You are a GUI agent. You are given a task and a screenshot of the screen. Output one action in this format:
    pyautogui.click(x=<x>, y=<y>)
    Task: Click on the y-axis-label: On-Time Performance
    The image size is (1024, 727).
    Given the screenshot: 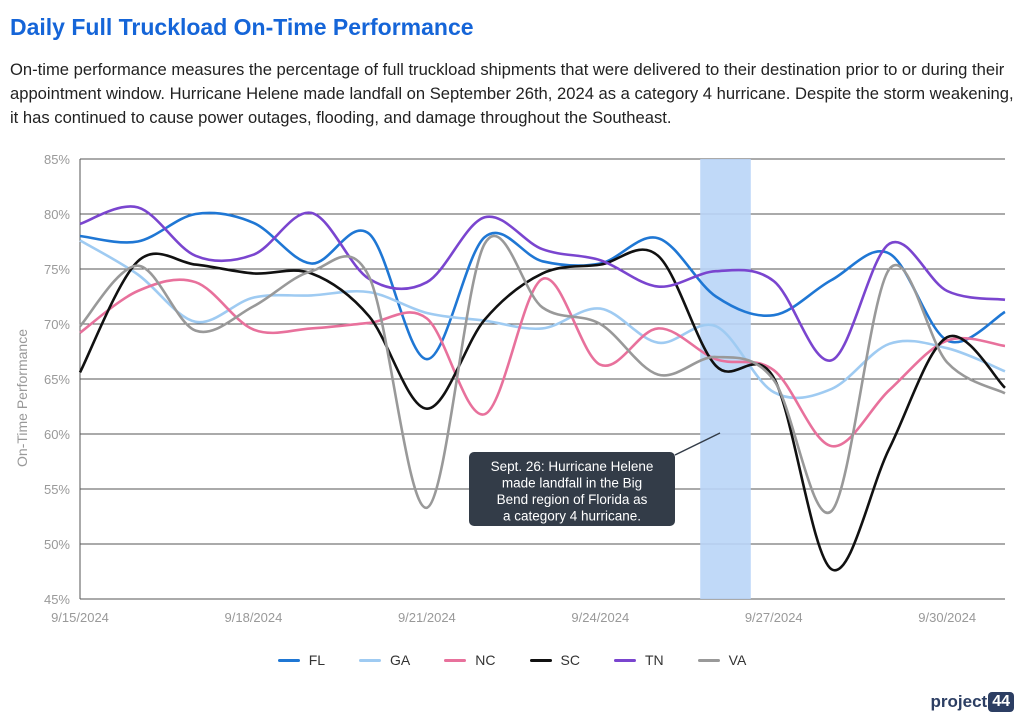 What is the action you would take?
    pyautogui.click(x=22, y=398)
    